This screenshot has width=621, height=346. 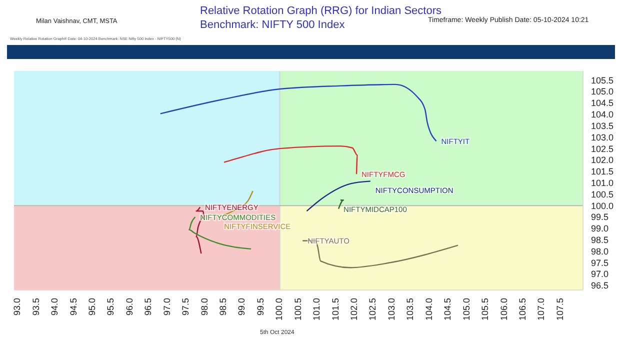 What do you see at coordinates (602, 205) in the screenshot?
I see `y-tick-label: 100.0` at bounding box center [602, 205].